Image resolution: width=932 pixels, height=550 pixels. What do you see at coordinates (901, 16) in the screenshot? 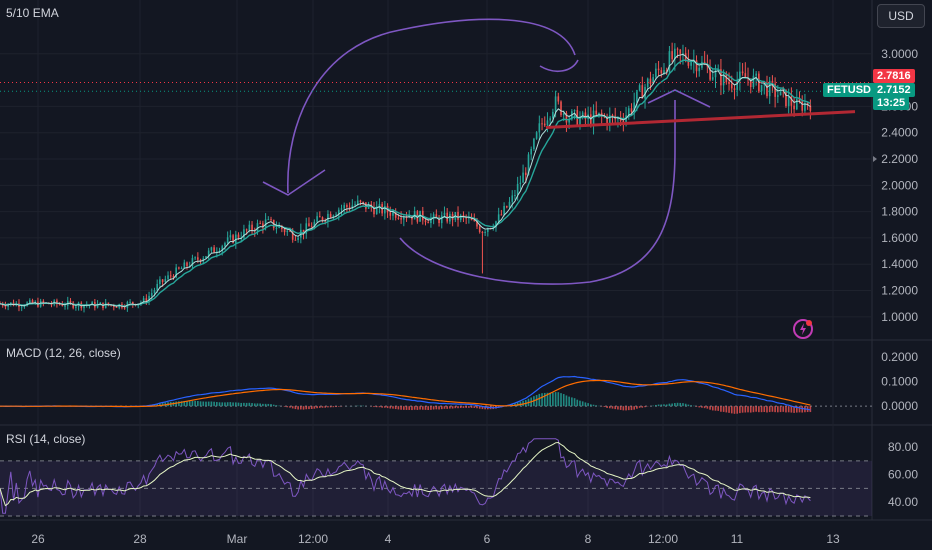
I see `currency-button: USD` at bounding box center [901, 16].